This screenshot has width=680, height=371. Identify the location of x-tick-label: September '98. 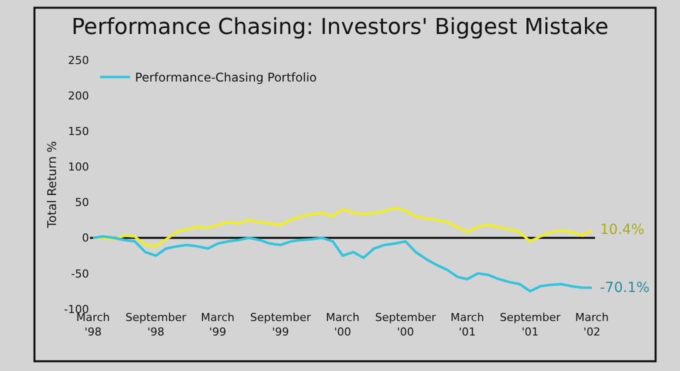
(156, 324).